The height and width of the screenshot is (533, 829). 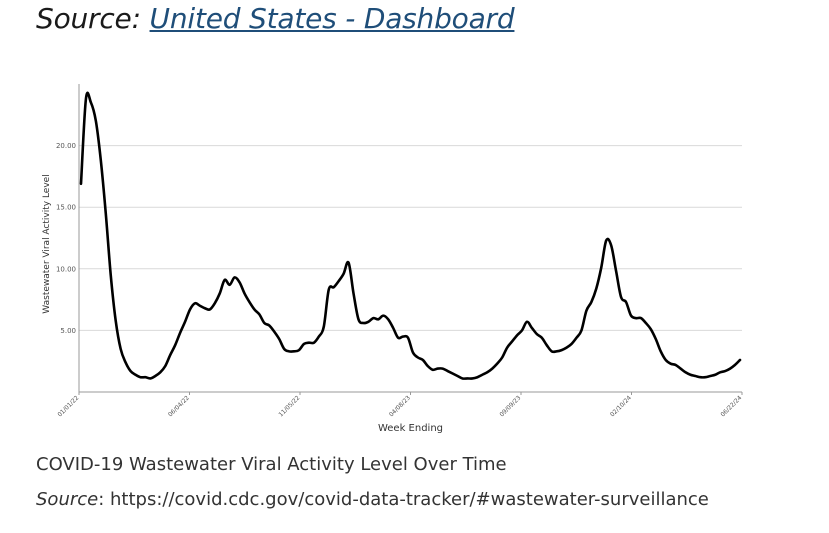 What do you see at coordinates (68, 406) in the screenshot?
I see `x-tick-label: 01/01/22` at bounding box center [68, 406].